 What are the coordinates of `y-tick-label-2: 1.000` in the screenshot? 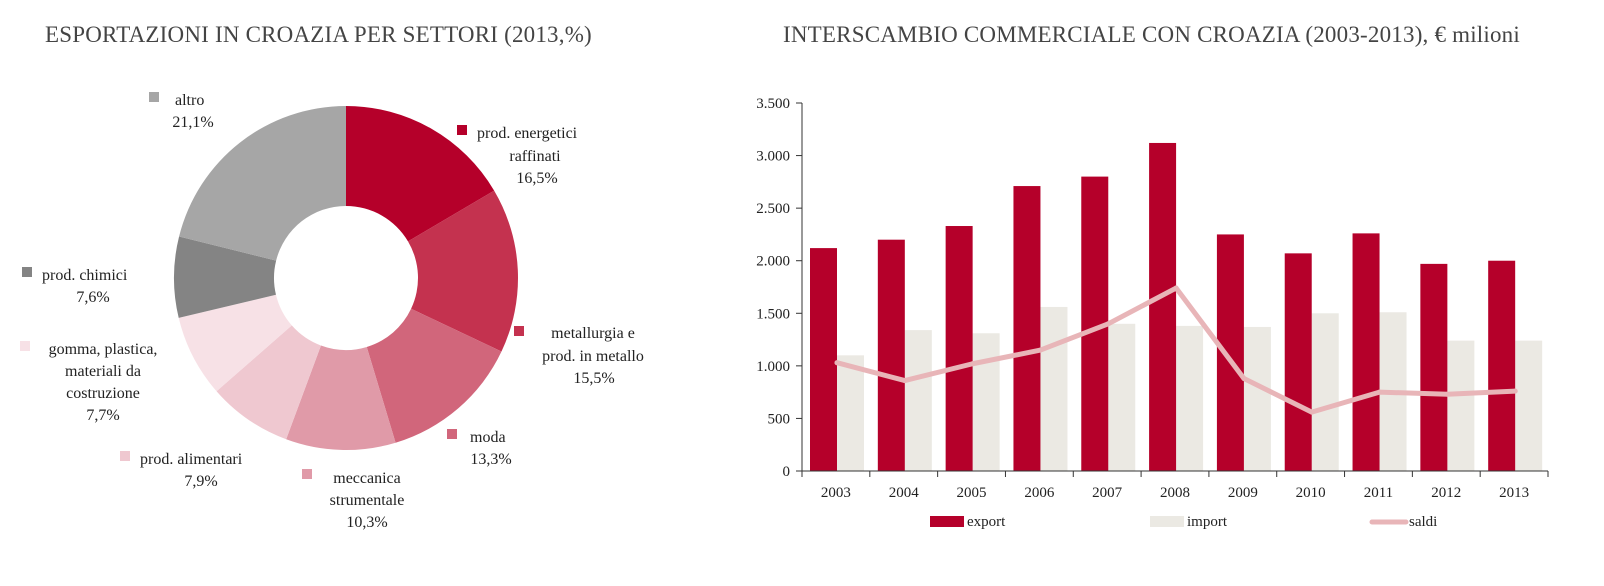 It's located at (773, 367).